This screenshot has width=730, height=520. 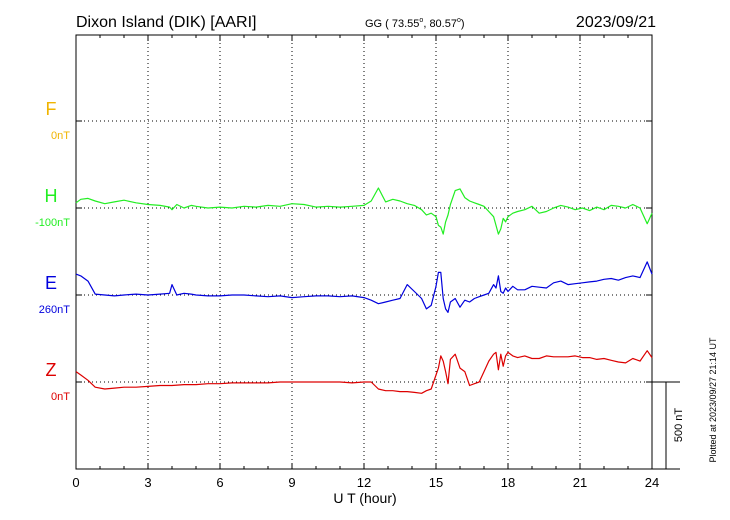 What do you see at coordinates (52, 251) in the screenshot?
I see `panel-labels: F 0nT H -100nT E 260nT Z 0nT` at bounding box center [52, 251].